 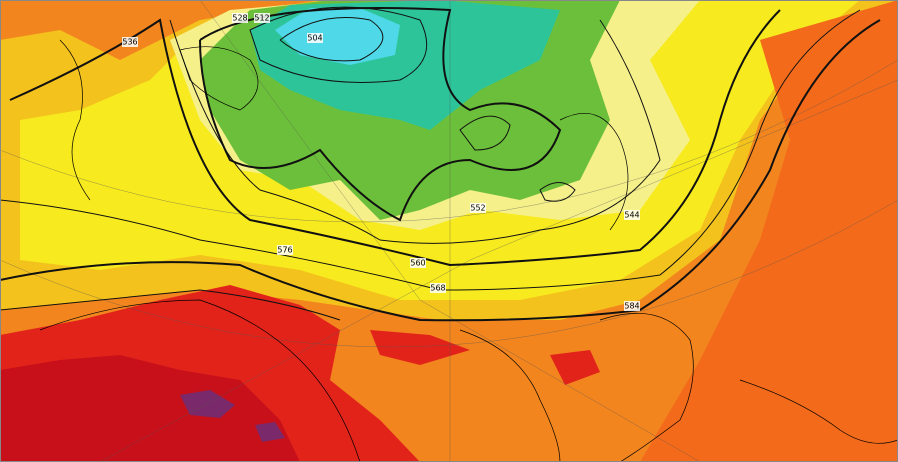 I want to click on contour-label: 568, so click(x=437, y=288).